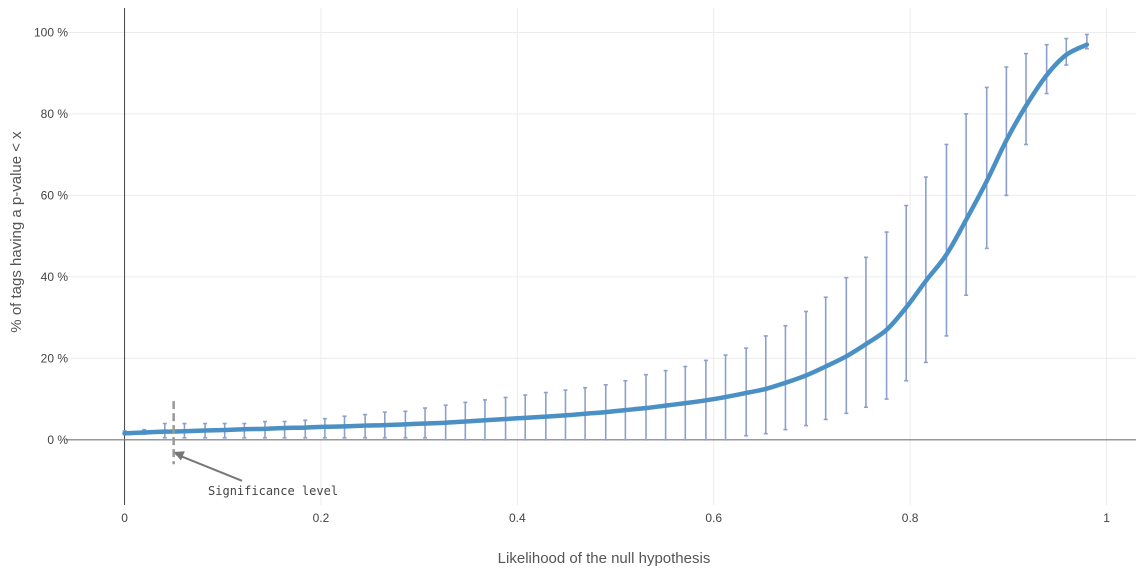 The height and width of the screenshot is (571, 1136). What do you see at coordinates (615, 518) in the screenshot?
I see `x-tick-labels: 0 0.2 0.4 0.6 0.8 1` at bounding box center [615, 518].